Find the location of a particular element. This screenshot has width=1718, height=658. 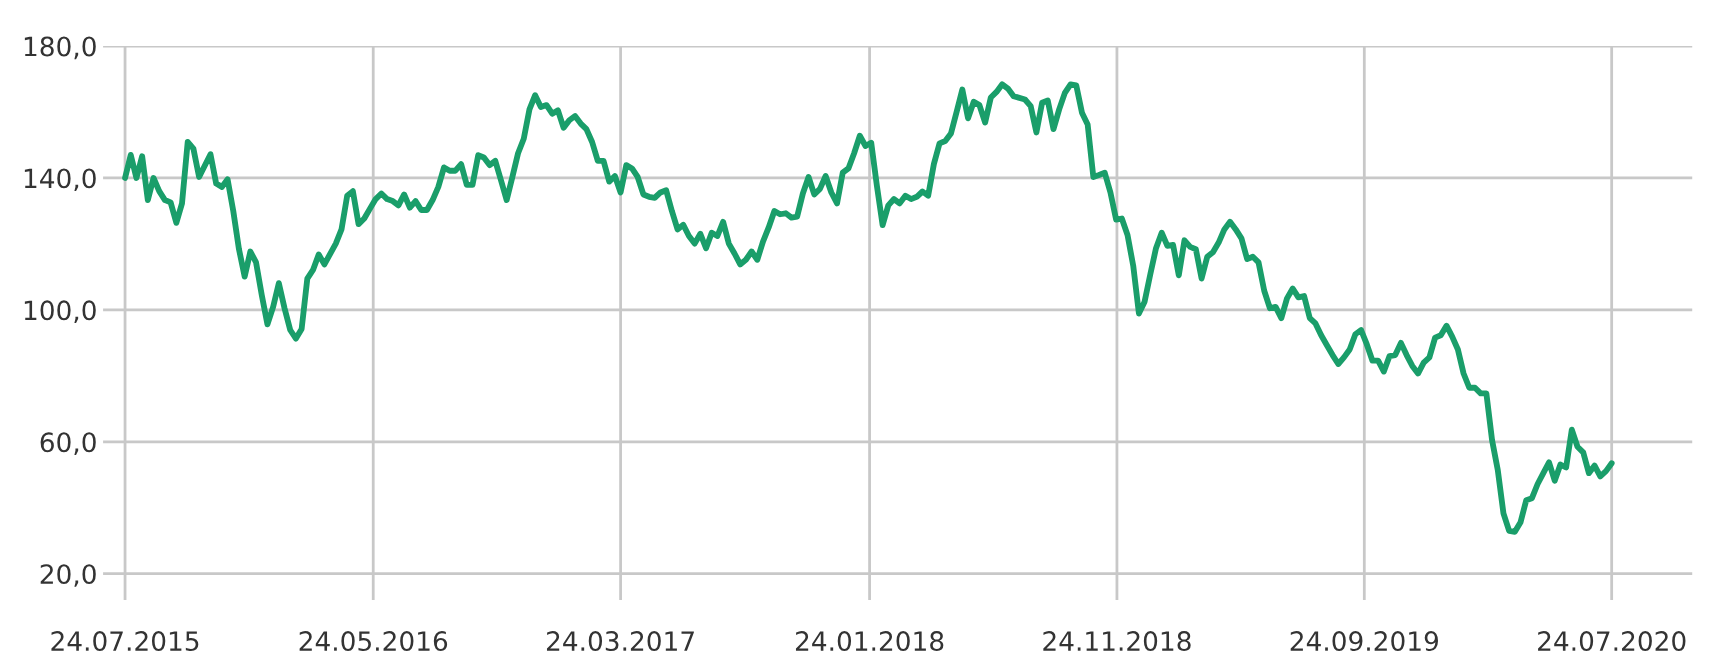

x-tick-label: 24.05.2016 is located at coordinates (373, 641).